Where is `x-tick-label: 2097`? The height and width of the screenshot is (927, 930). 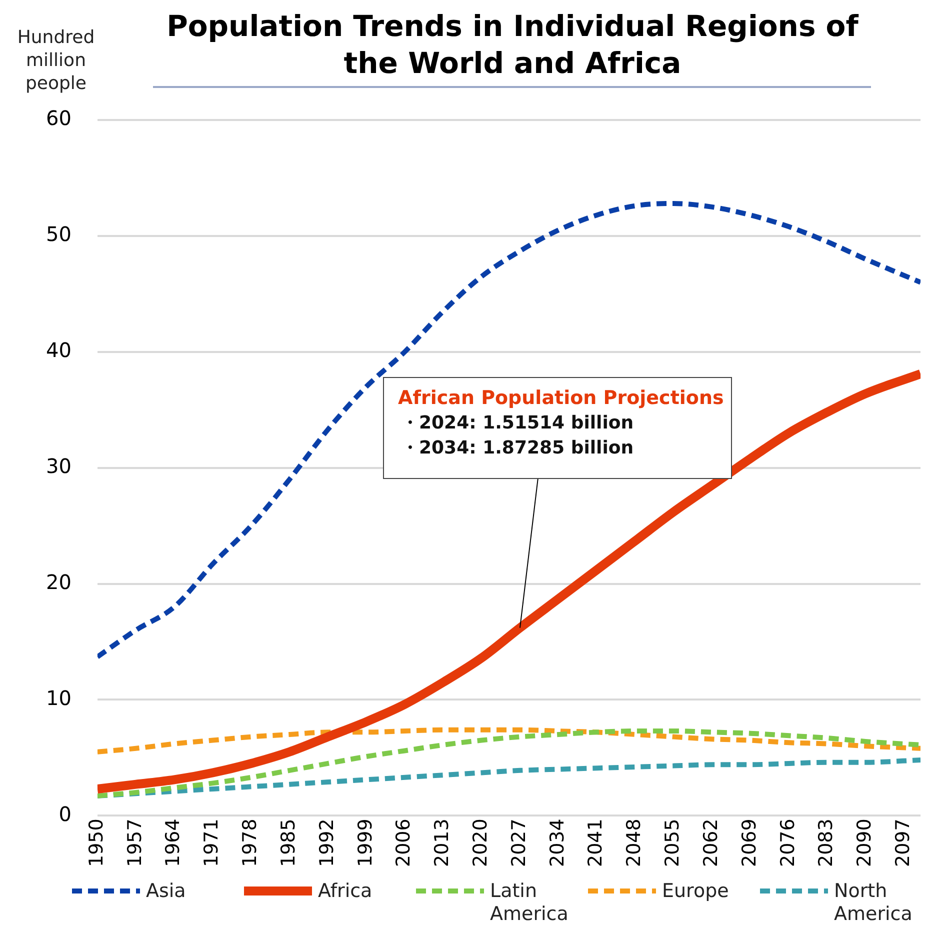 x-tick-label: 2097 is located at coordinates (903, 843).